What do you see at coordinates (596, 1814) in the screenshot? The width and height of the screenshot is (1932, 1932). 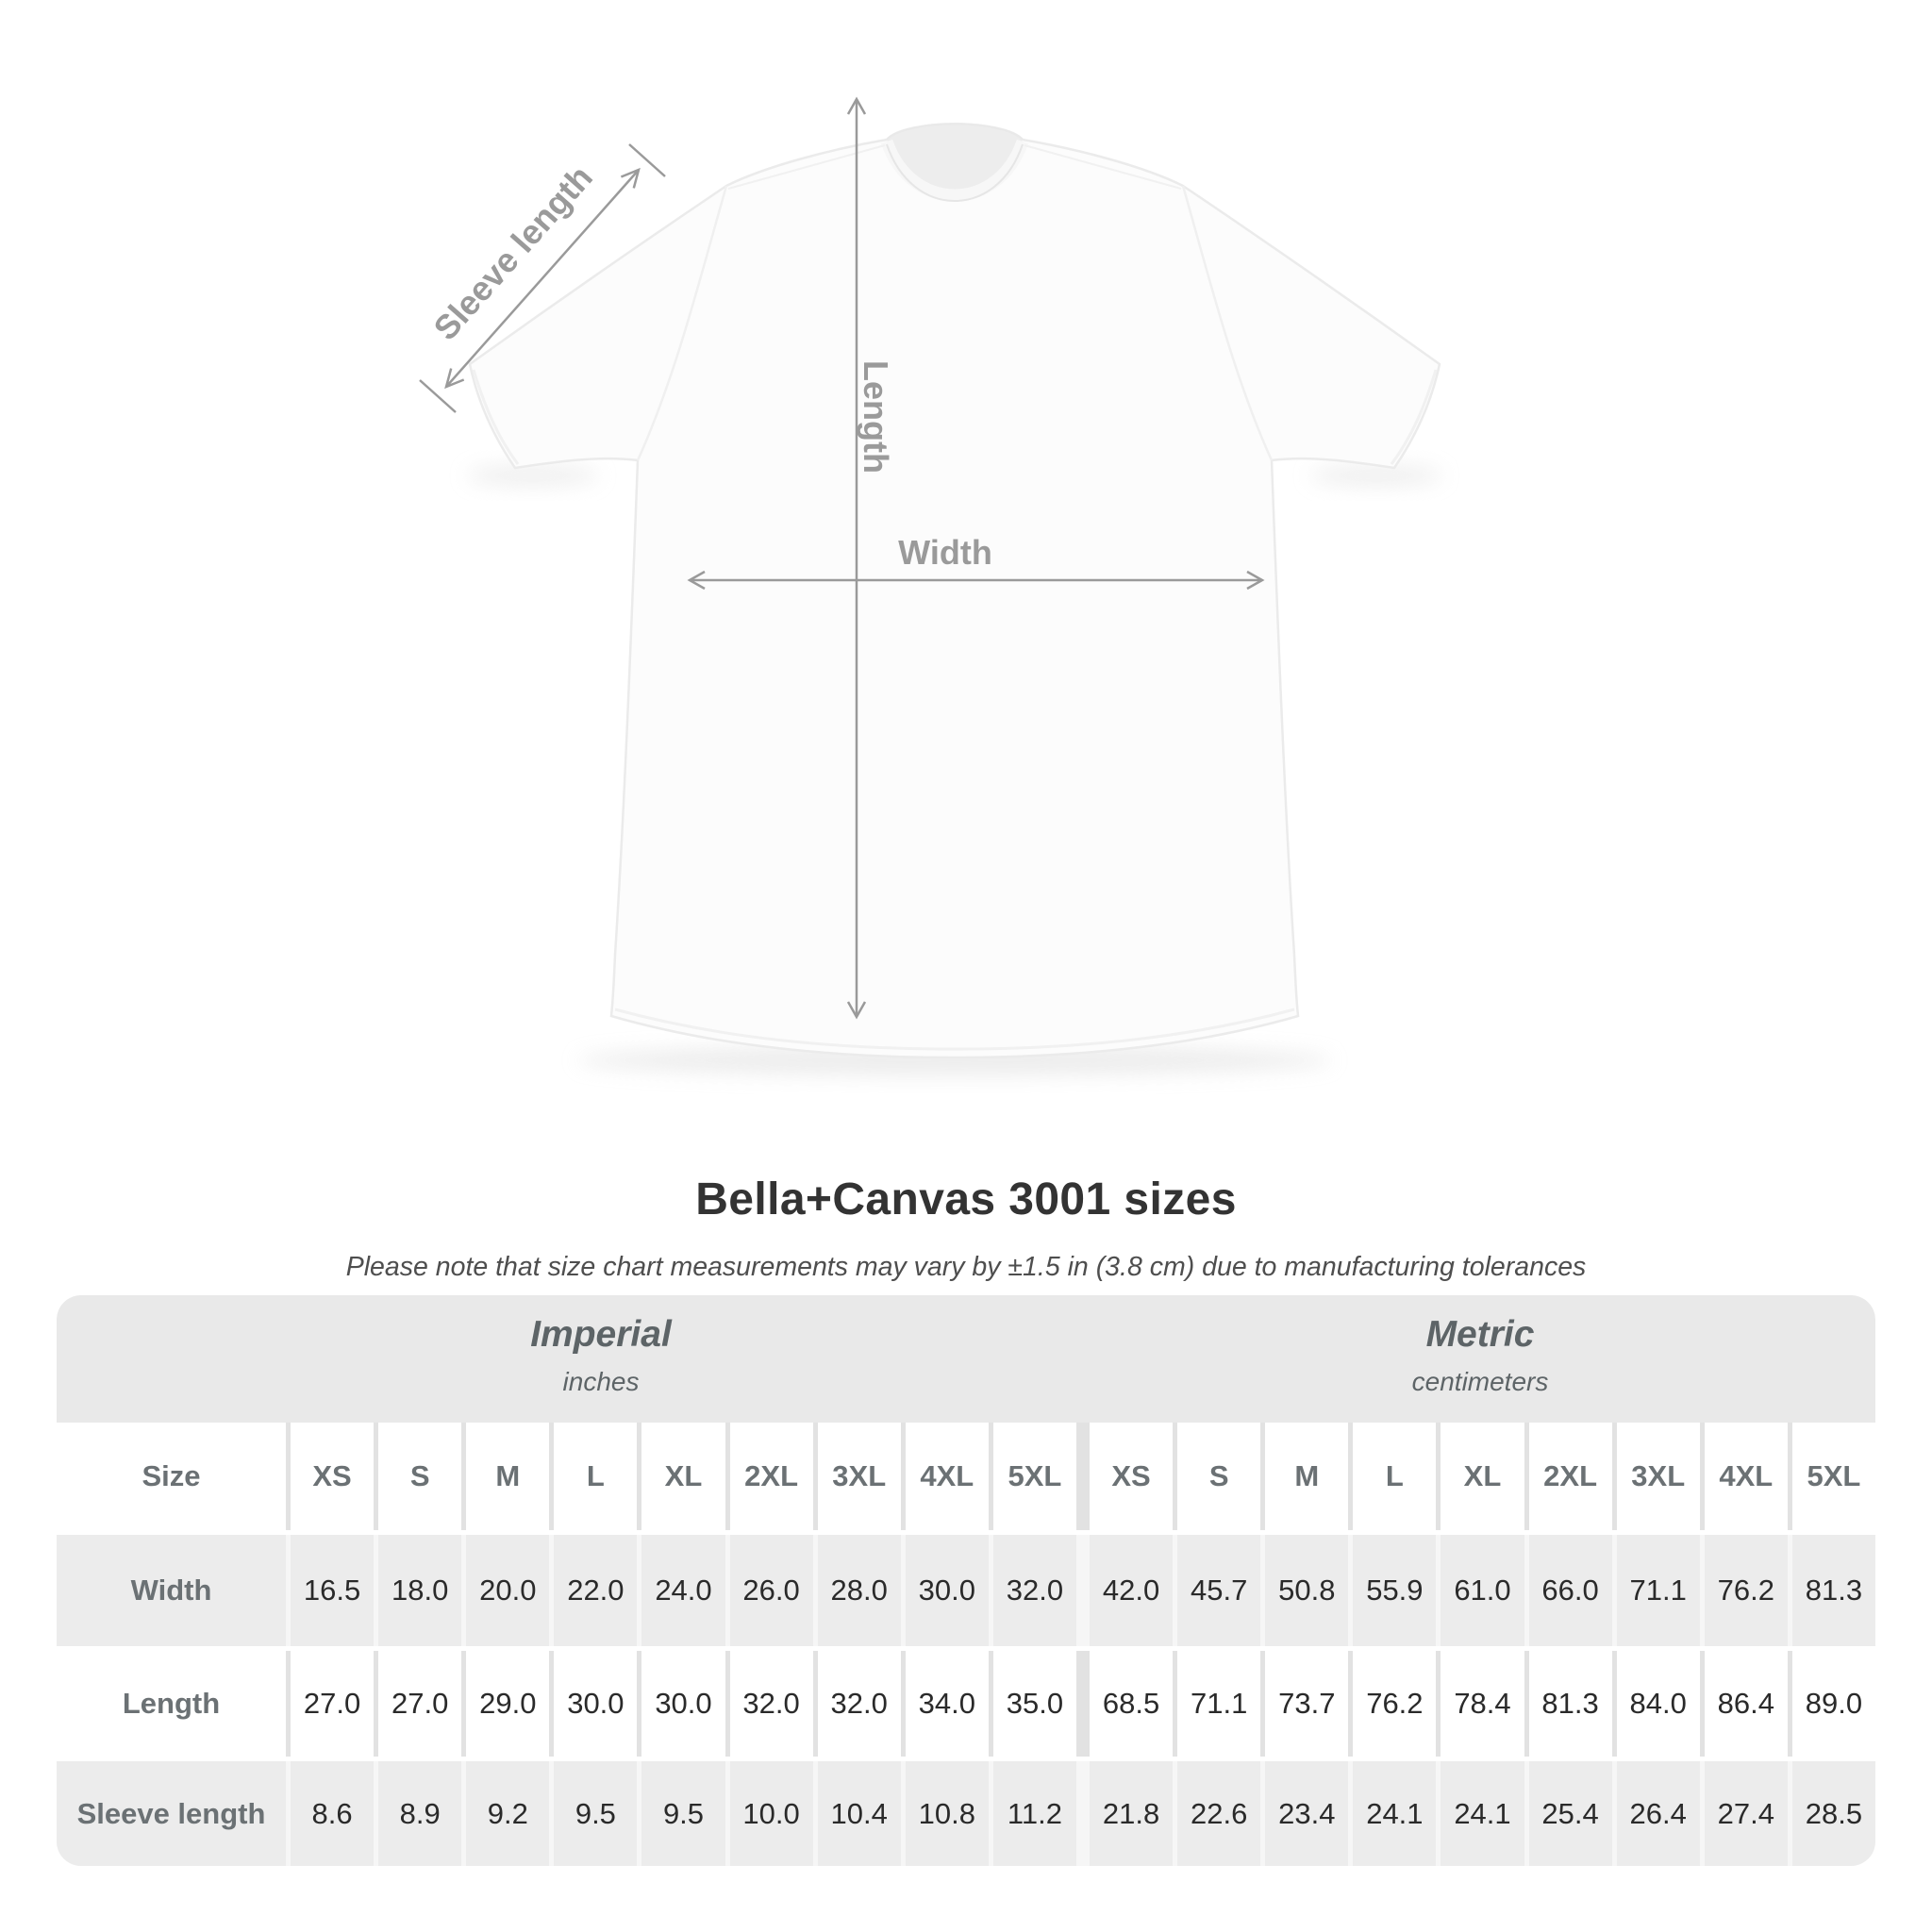 I see `row-sleeve-length-imperial-cell-3: 9.5` at bounding box center [596, 1814].